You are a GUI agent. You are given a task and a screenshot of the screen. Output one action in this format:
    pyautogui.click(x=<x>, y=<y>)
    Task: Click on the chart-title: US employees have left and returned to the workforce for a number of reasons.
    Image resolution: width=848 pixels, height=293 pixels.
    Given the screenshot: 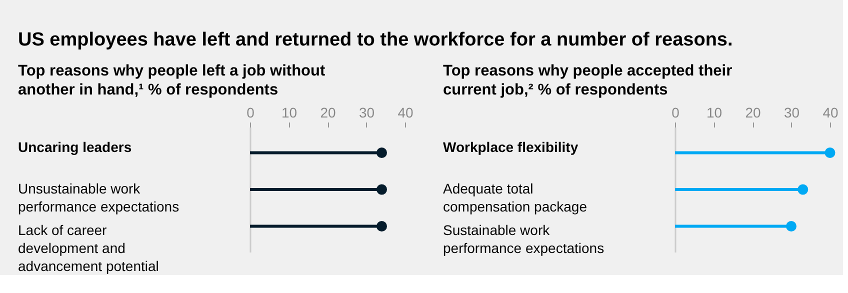 What is the action you would take?
    pyautogui.click(x=375, y=40)
    